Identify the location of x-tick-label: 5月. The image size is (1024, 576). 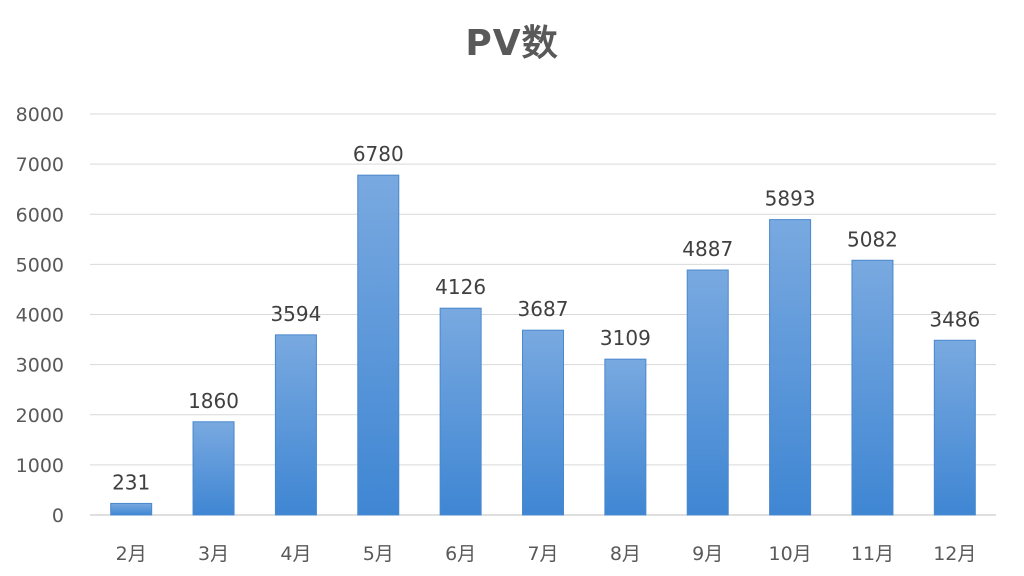
(378, 554).